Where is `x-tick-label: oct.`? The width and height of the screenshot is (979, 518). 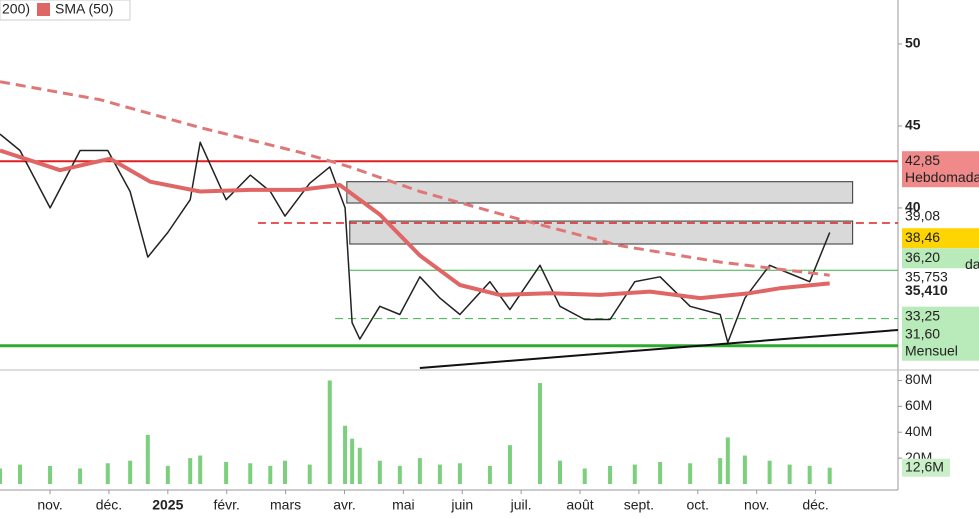
x-tick-label: oct. is located at coordinates (698, 505).